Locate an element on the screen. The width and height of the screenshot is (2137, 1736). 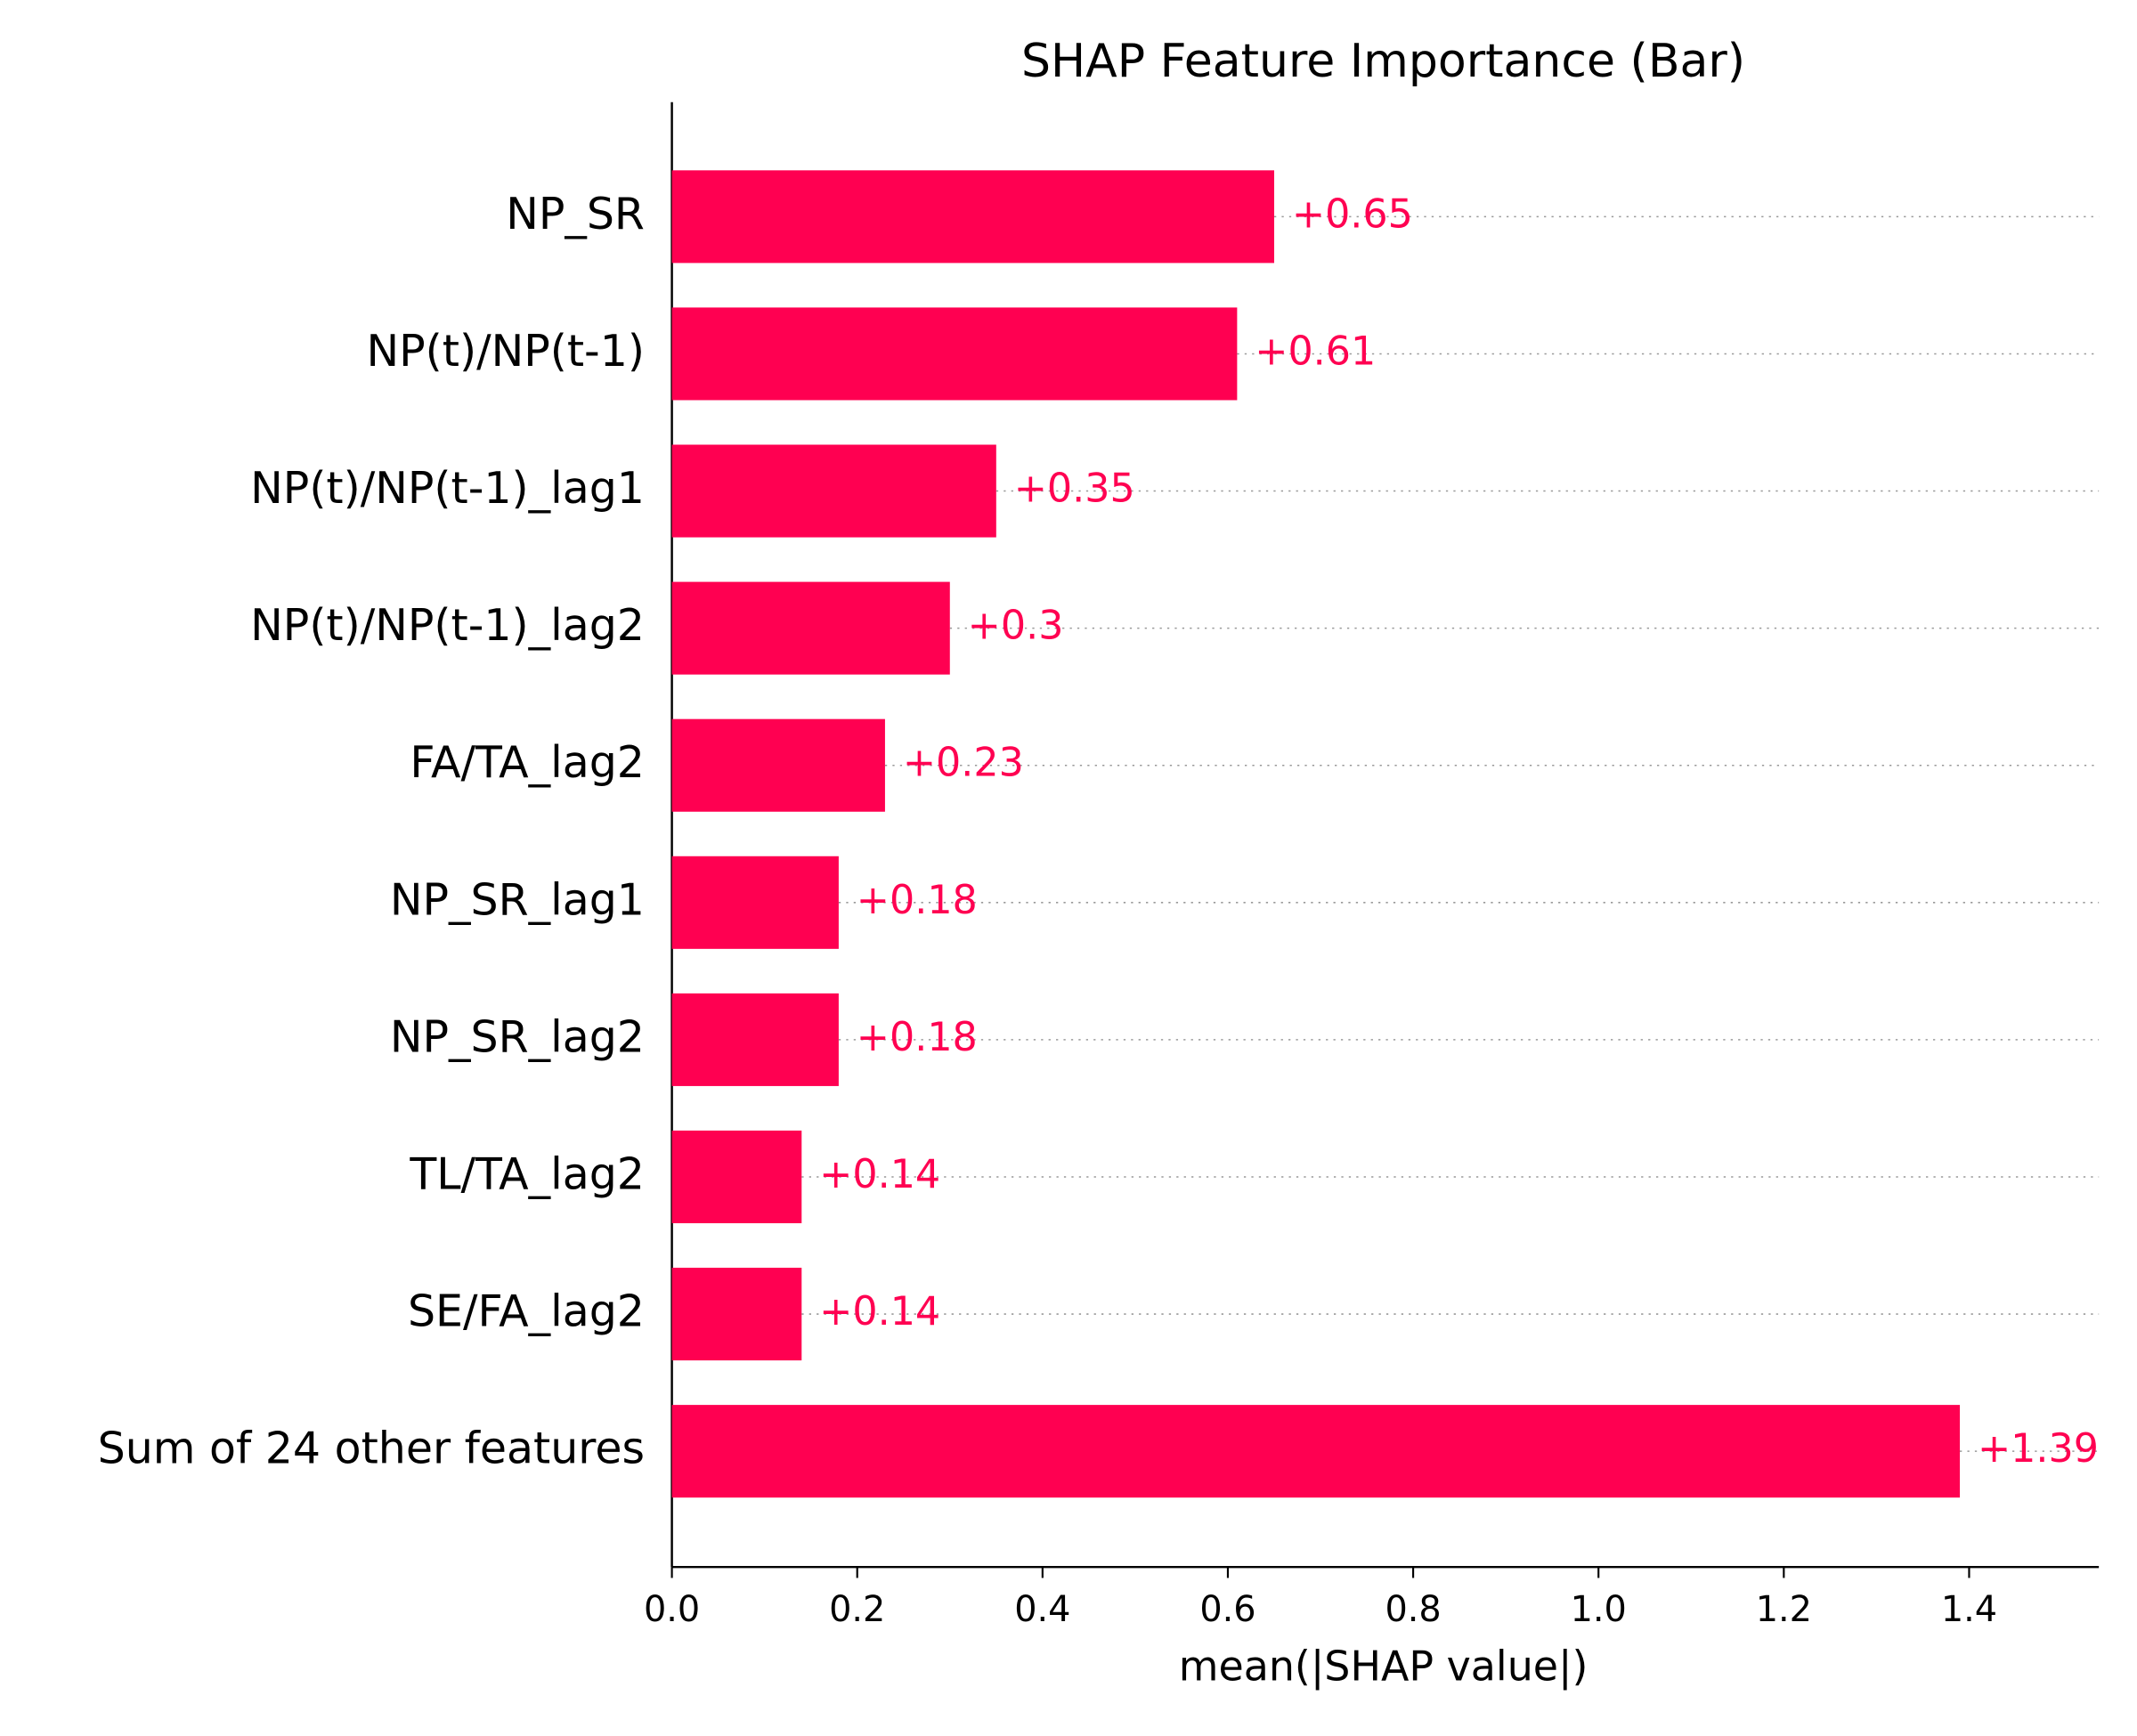
x-tick-label: 1.0 is located at coordinates (1599, 1609).